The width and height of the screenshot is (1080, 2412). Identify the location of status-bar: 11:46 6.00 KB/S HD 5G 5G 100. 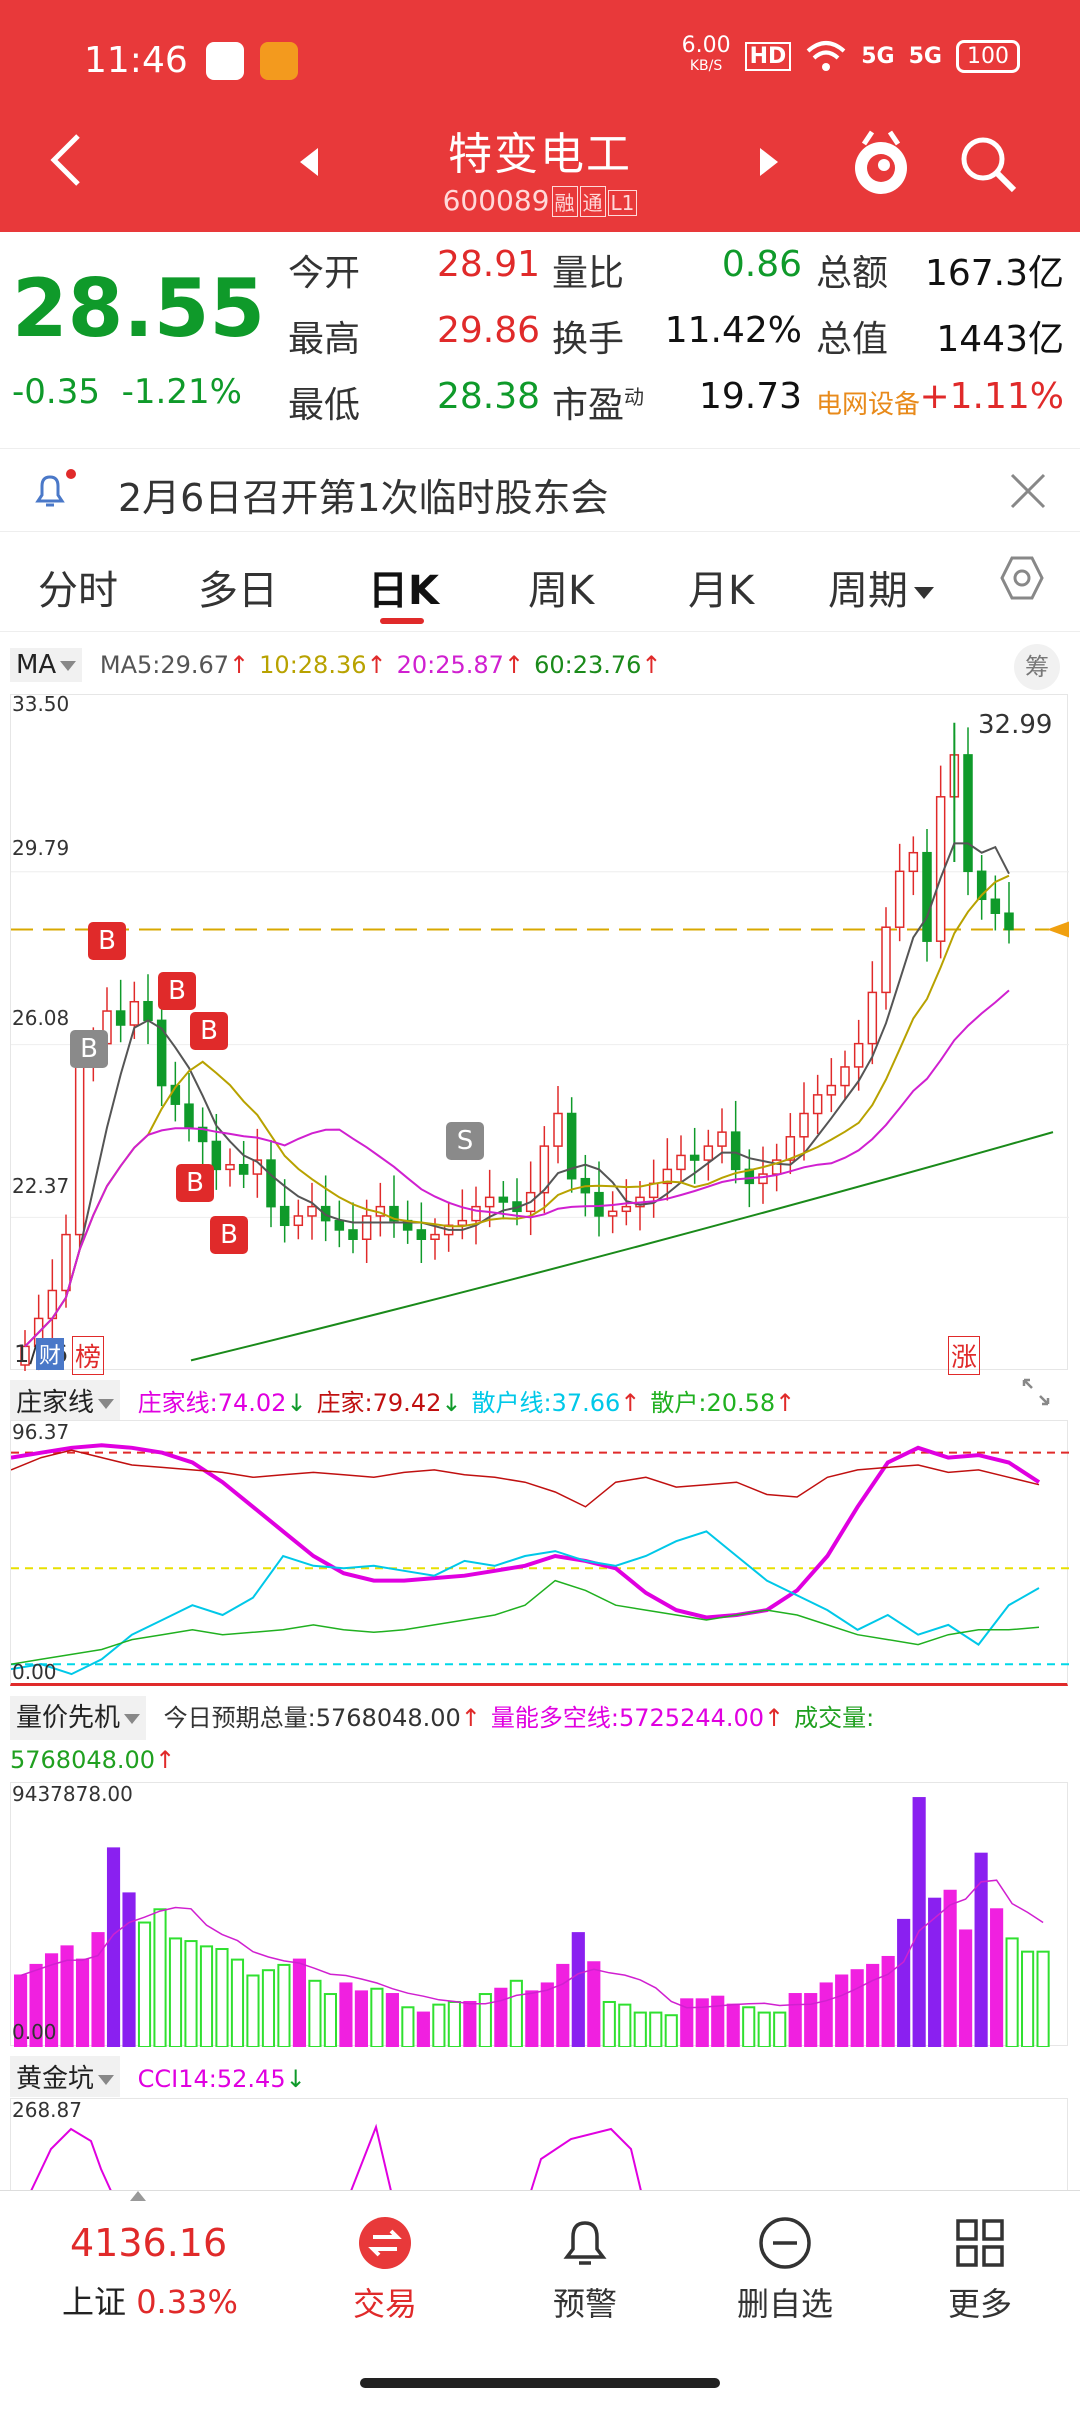
(540, 62).